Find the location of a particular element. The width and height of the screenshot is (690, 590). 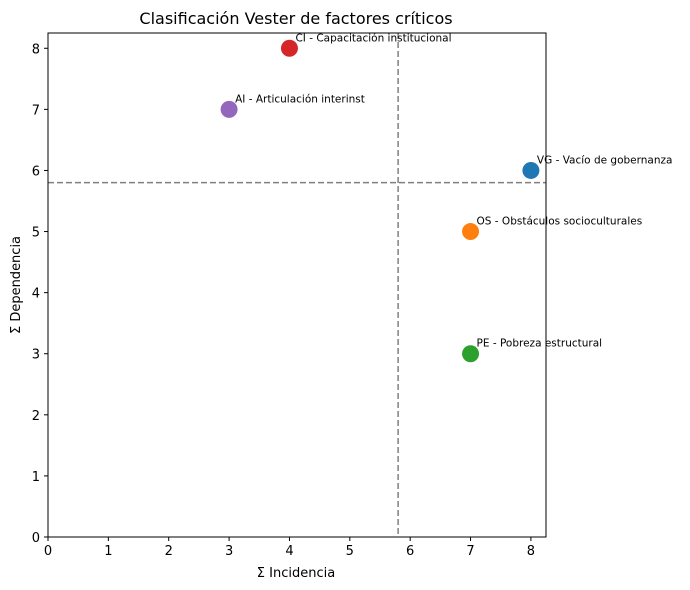

y-tick-label-2: 2 is located at coordinates (36, 416).